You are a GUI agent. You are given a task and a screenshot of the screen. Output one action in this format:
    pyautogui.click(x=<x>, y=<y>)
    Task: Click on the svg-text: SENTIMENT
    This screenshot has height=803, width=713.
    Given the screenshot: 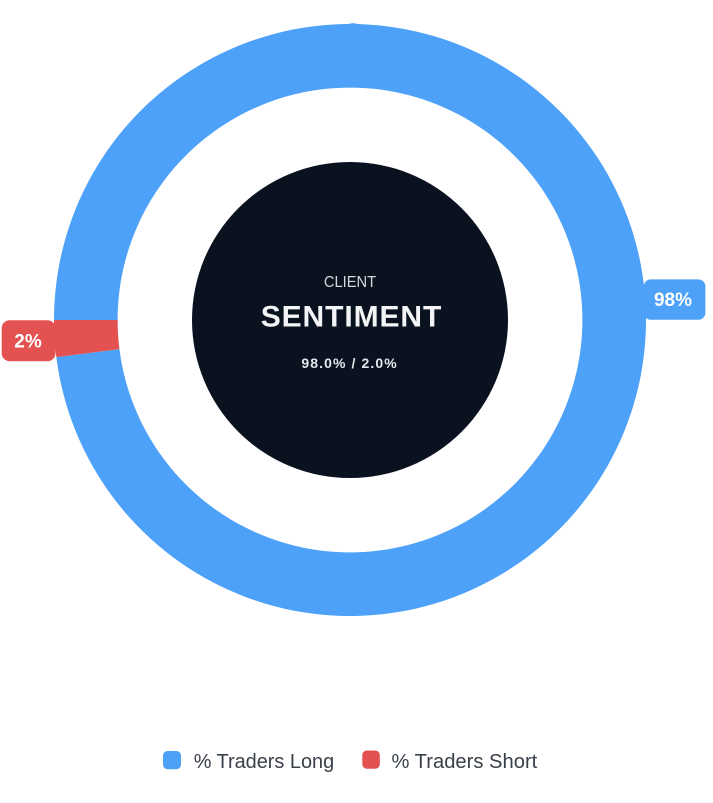 What is the action you would take?
    pyautogui.click(x=351, y=316)
    